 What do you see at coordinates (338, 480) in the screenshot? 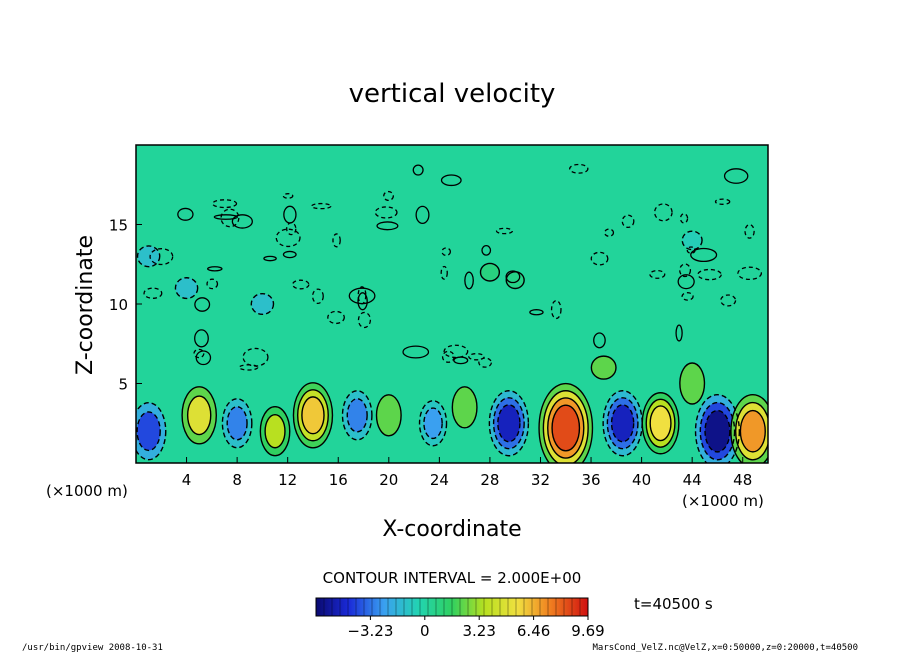
I see `x-tick-label: 16` at bounding box center [338, 480].